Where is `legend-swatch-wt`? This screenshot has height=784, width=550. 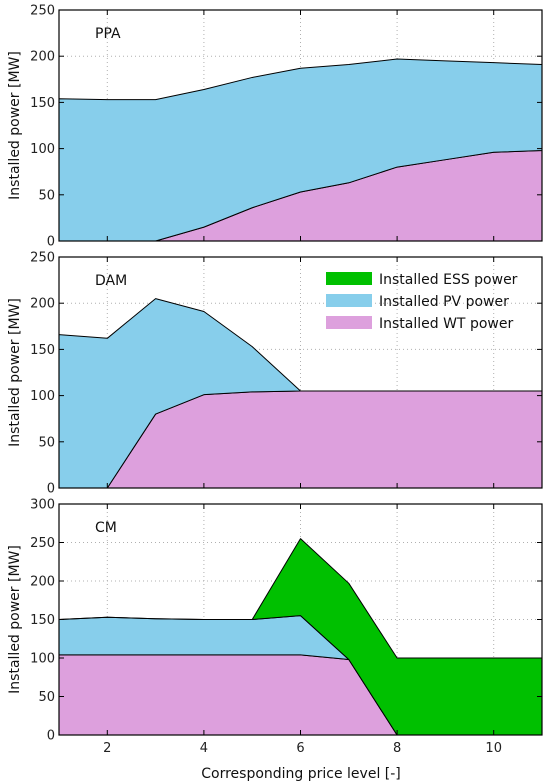
legend-swatch-wt is located at coordinates (349, 322).